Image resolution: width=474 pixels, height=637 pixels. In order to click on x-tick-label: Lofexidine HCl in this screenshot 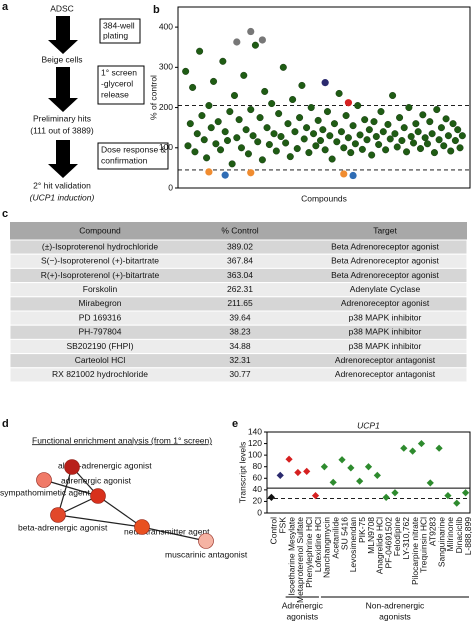, I will do `click(318, 544)`.